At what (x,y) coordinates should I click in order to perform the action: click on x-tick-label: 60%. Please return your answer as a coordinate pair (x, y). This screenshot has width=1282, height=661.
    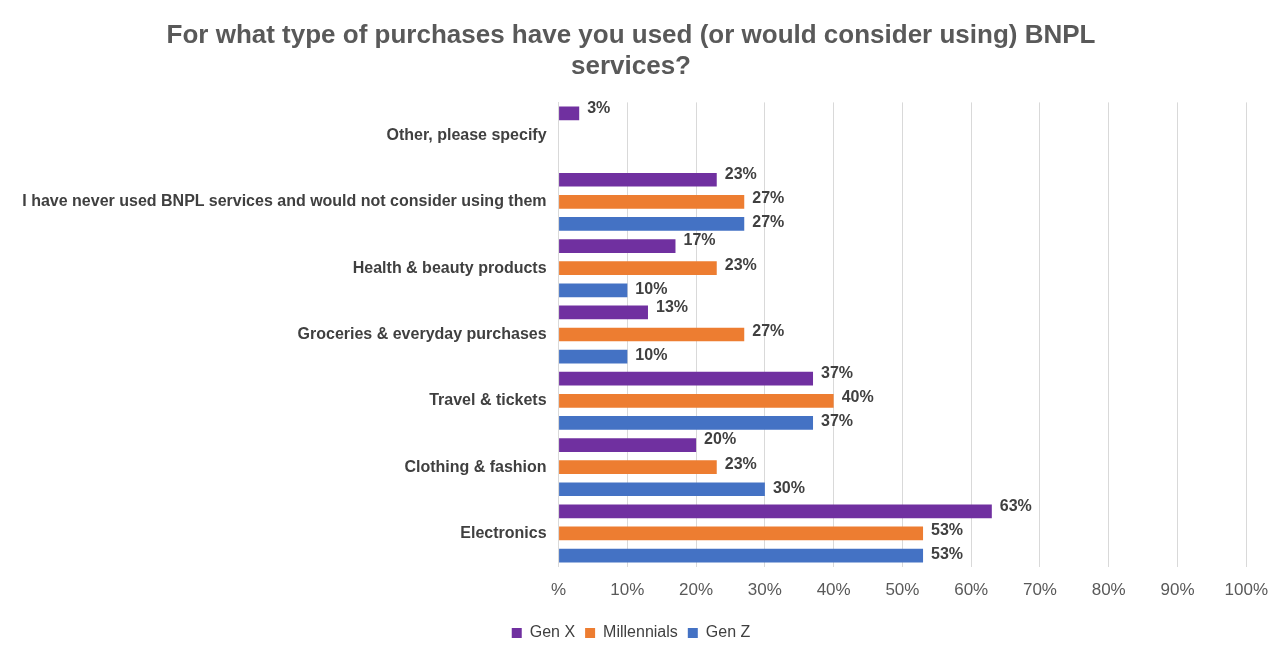
    Looking at the image, I should click on (971, 590).